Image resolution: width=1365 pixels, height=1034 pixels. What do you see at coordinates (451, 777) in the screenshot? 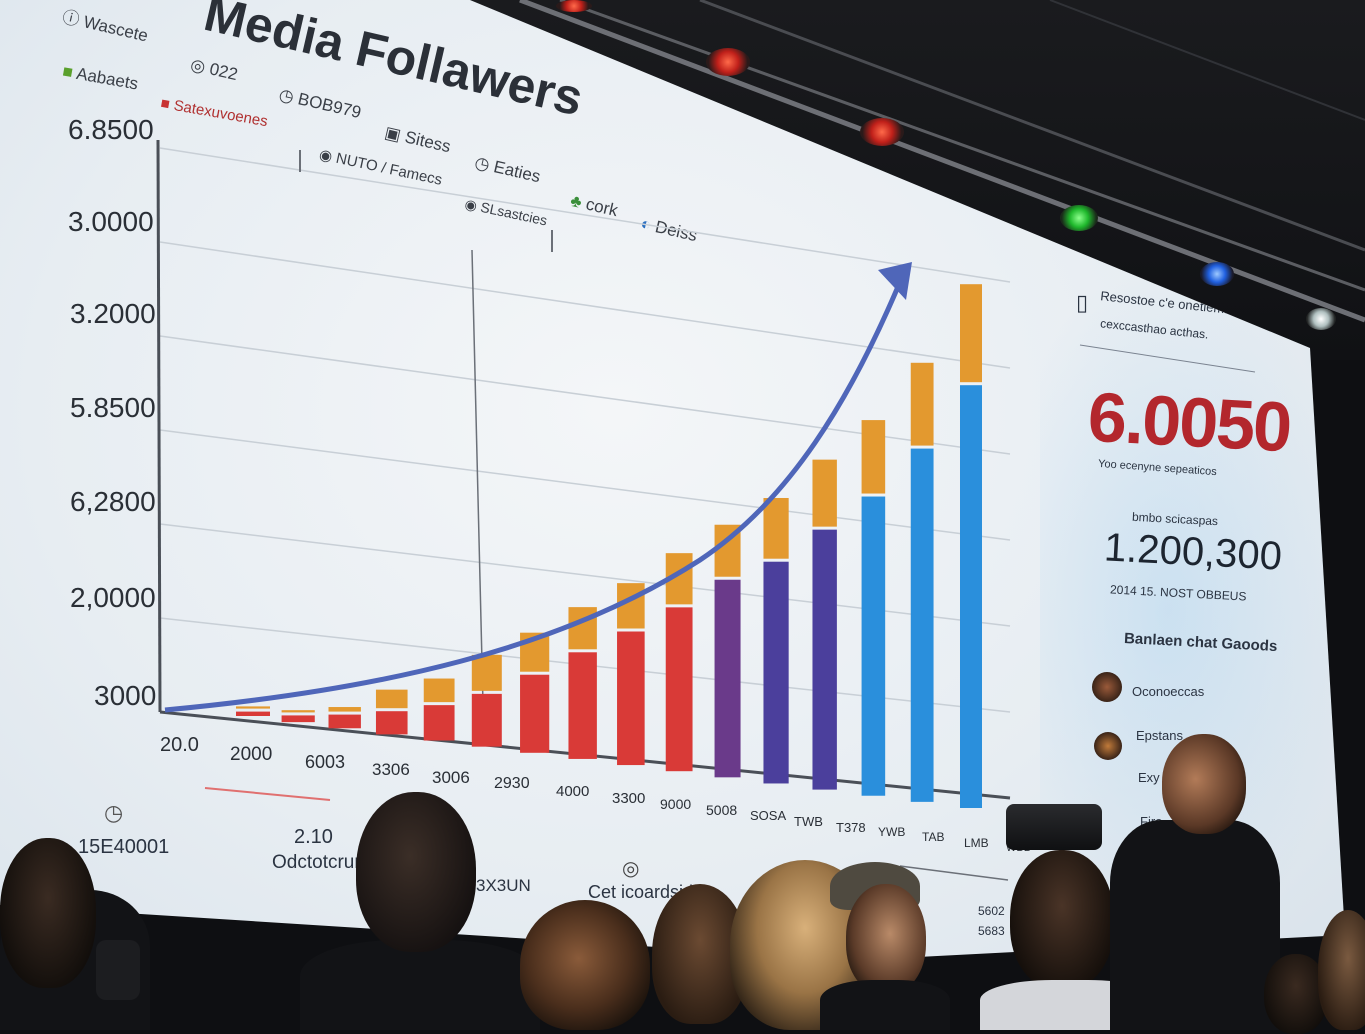
I see `x-tick-label: 3006` at bounding box center [451, 777].